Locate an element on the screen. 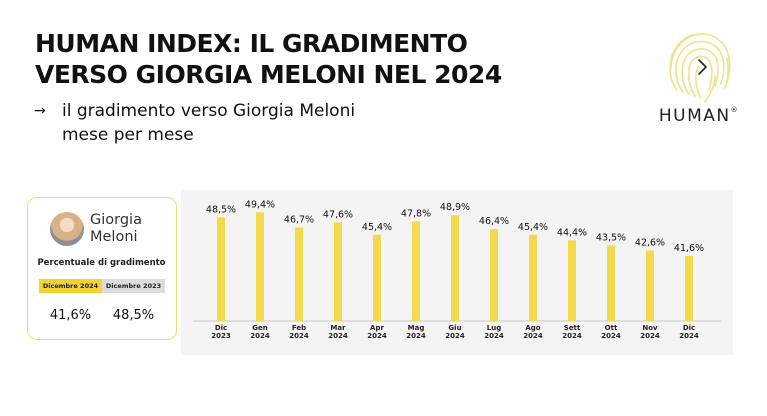  value-label-0: 48,5% is located at coordinates (221, 209).